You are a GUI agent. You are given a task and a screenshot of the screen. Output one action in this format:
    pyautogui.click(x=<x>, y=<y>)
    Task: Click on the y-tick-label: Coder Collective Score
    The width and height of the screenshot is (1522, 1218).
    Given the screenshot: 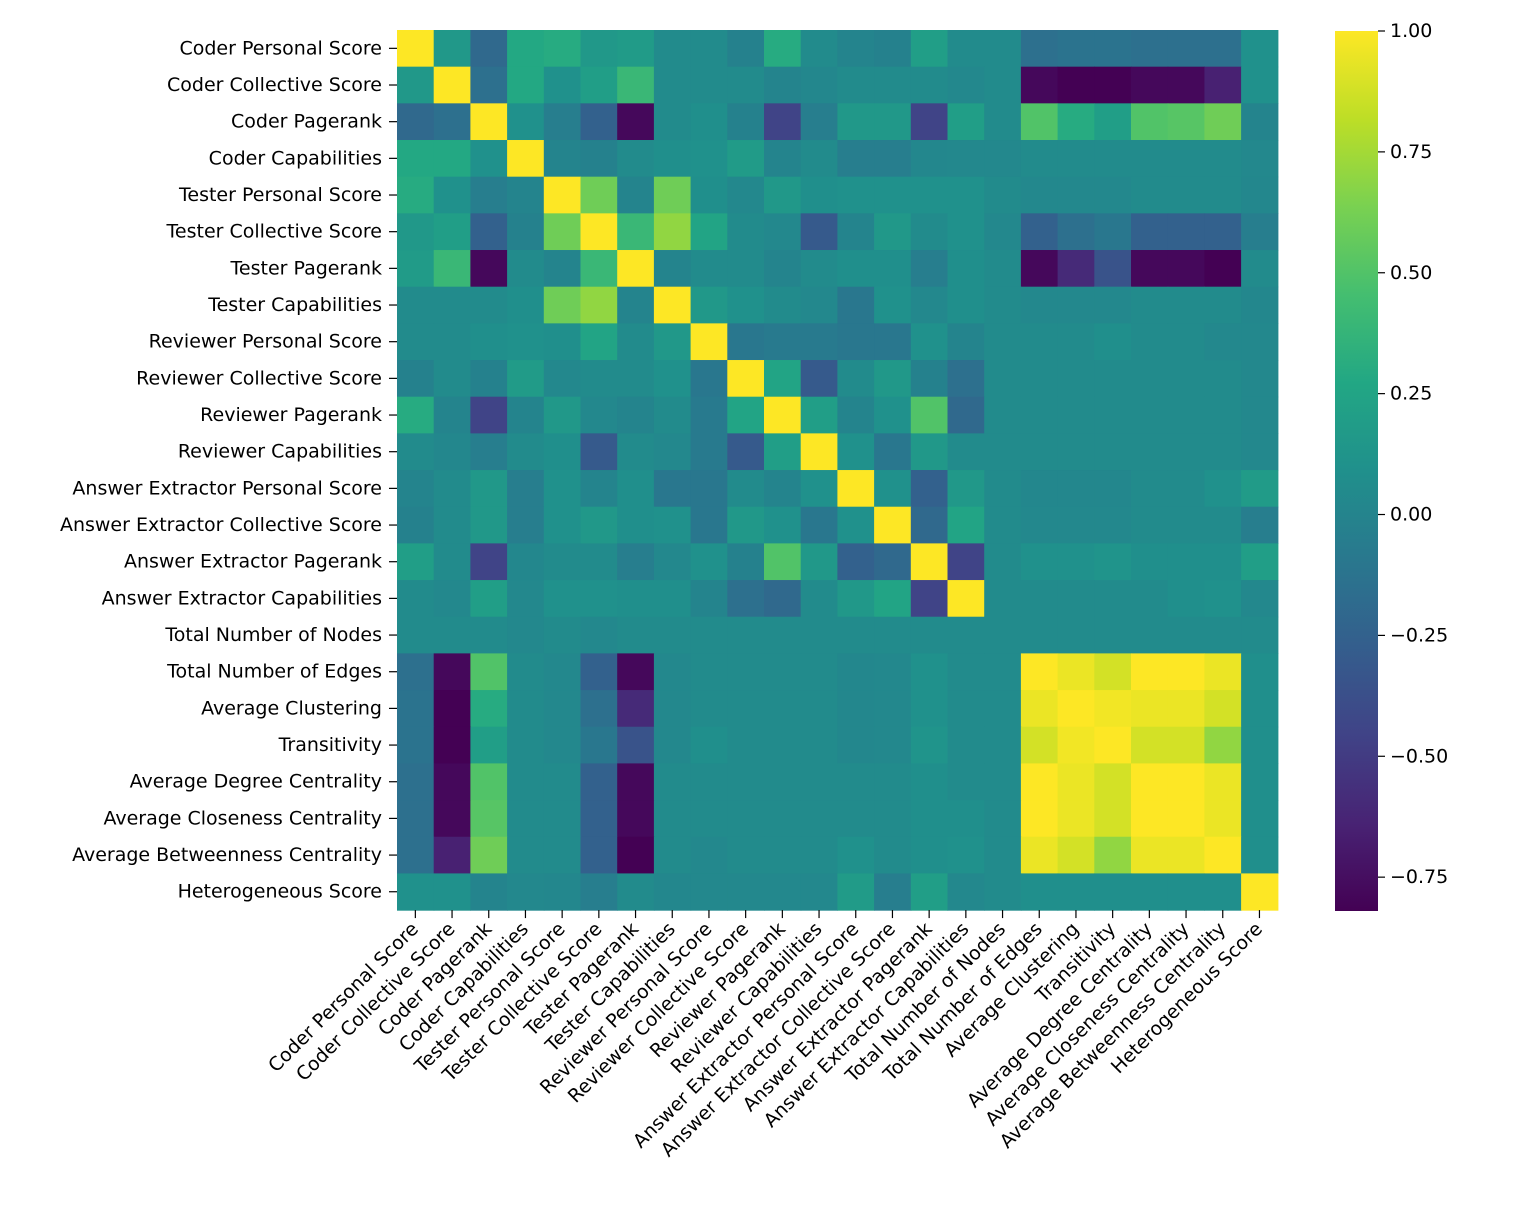 What is the action you would take?
    pyautogui.click(x=274, y=85)
    